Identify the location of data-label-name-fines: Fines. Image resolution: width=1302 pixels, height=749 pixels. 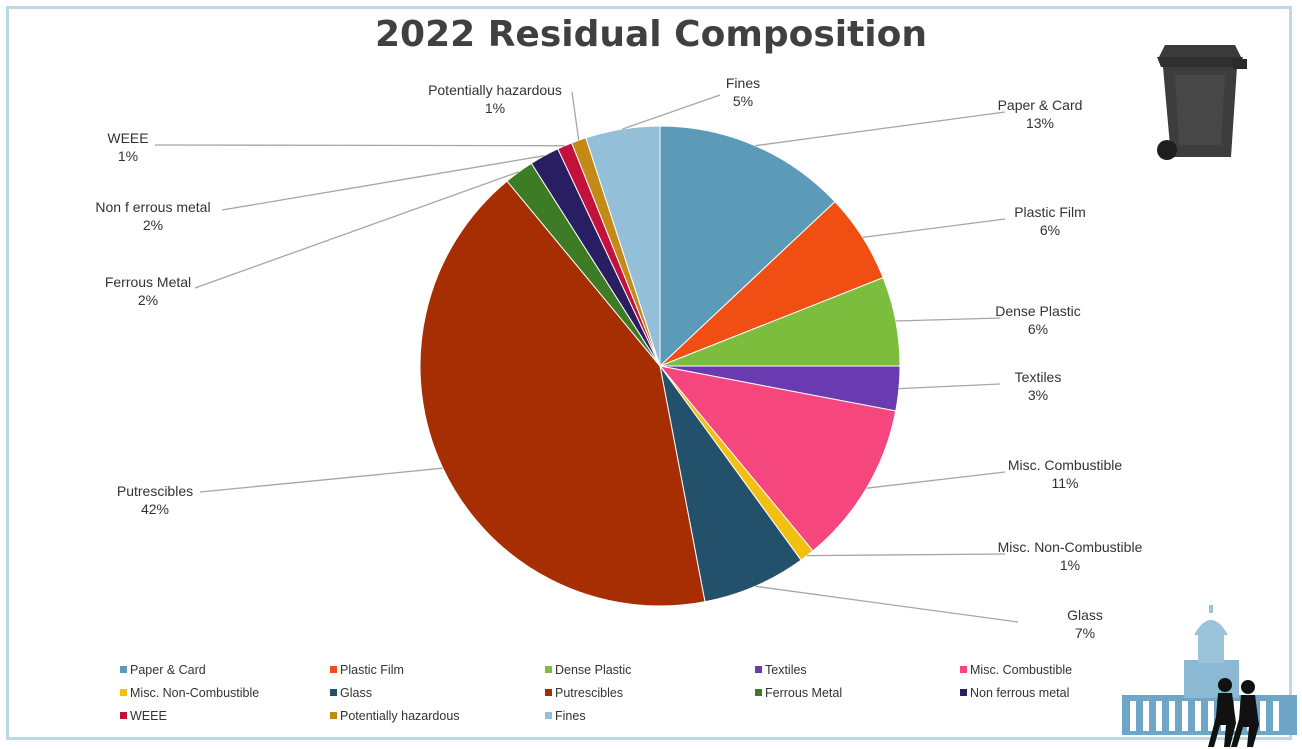
(743, 83).